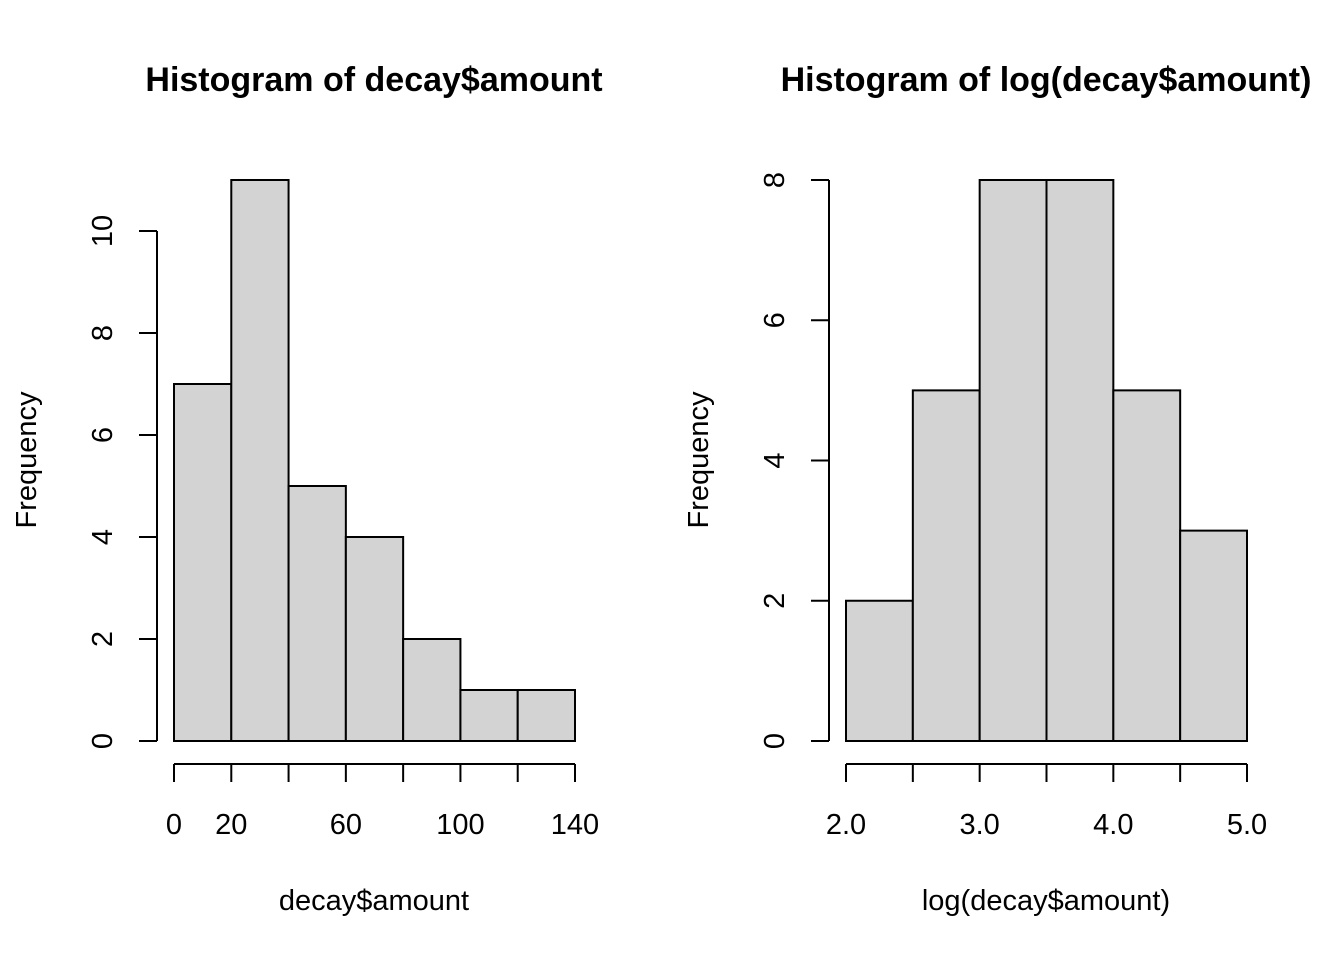  I want to click on x-axis: 2.0 3.0 4.0 5.0, so click(1046, 802).